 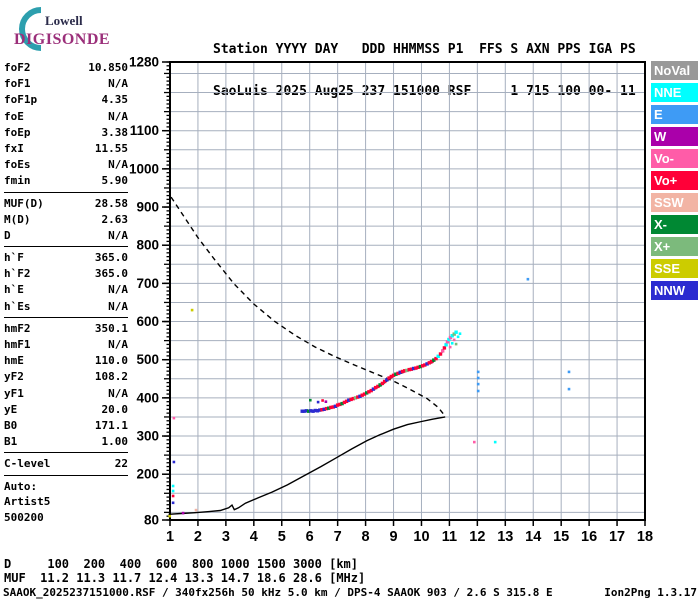 What do you see at coordinates (674, 92) in the screenshot?
I see `legend-item-nne: NNE` at bounding box center [674, 92].